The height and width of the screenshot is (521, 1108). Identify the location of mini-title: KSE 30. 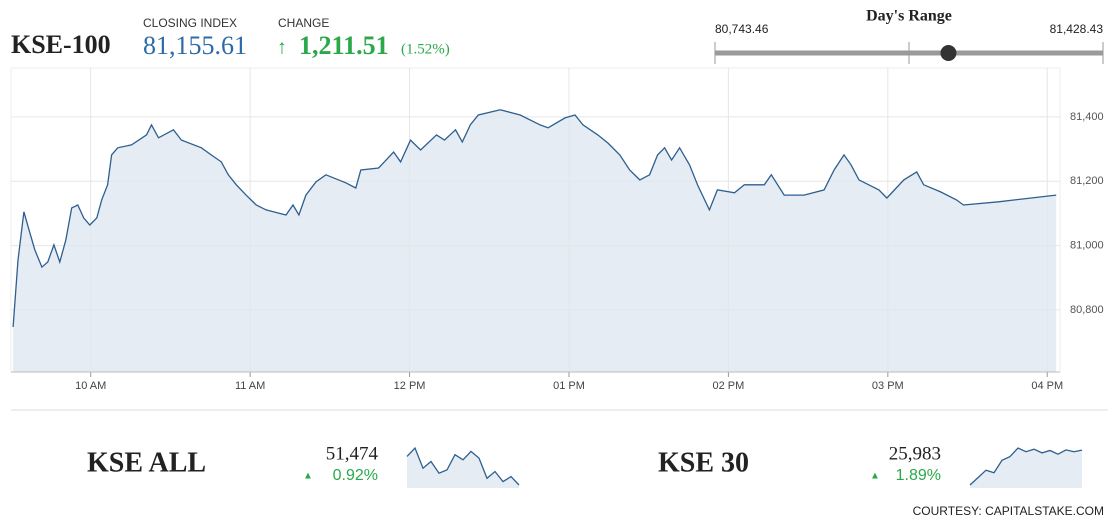
(703, 462).